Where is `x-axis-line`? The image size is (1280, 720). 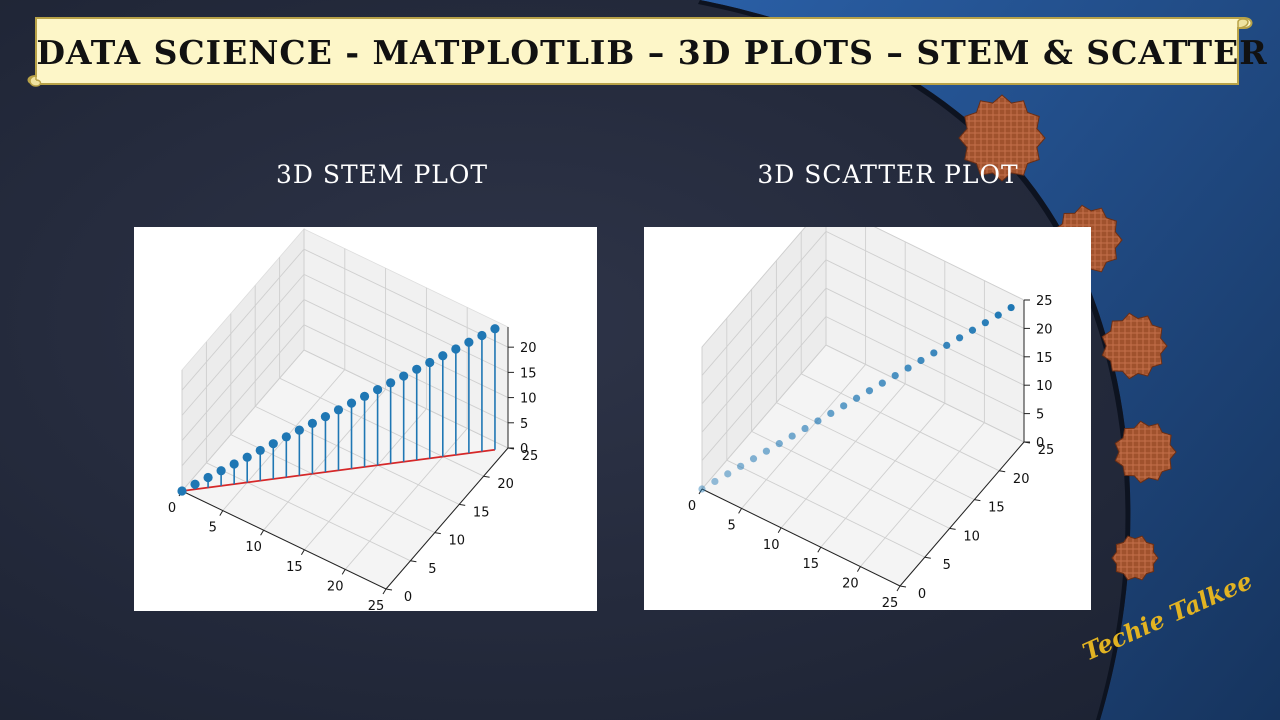
x-axis-line is located at coordinates (801, 537).